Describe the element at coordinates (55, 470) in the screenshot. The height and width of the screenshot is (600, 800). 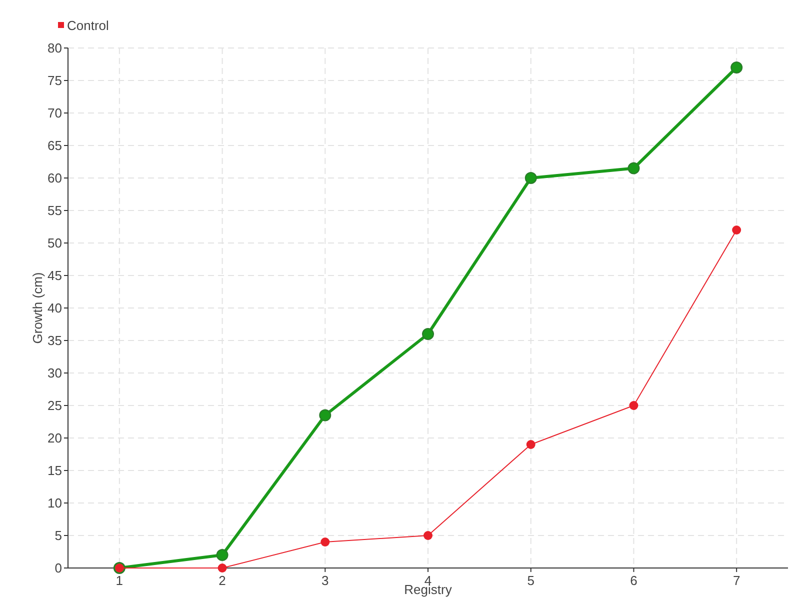
I see `y-tick-label: 15` at that location.